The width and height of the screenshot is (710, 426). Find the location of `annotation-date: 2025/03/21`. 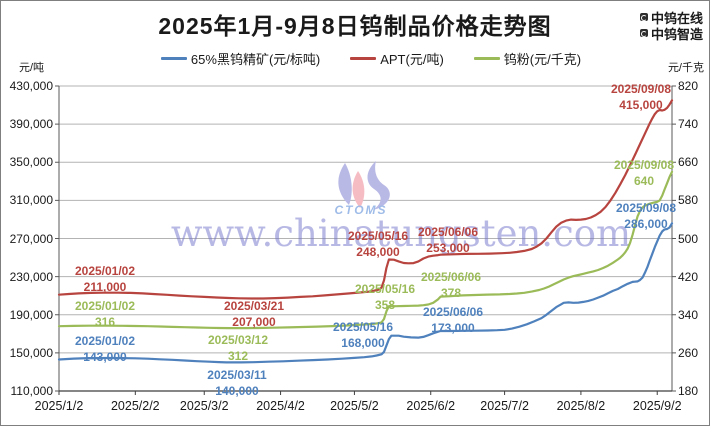

annotation-date: 2025/03/21 is located at coordinates (254, 306).